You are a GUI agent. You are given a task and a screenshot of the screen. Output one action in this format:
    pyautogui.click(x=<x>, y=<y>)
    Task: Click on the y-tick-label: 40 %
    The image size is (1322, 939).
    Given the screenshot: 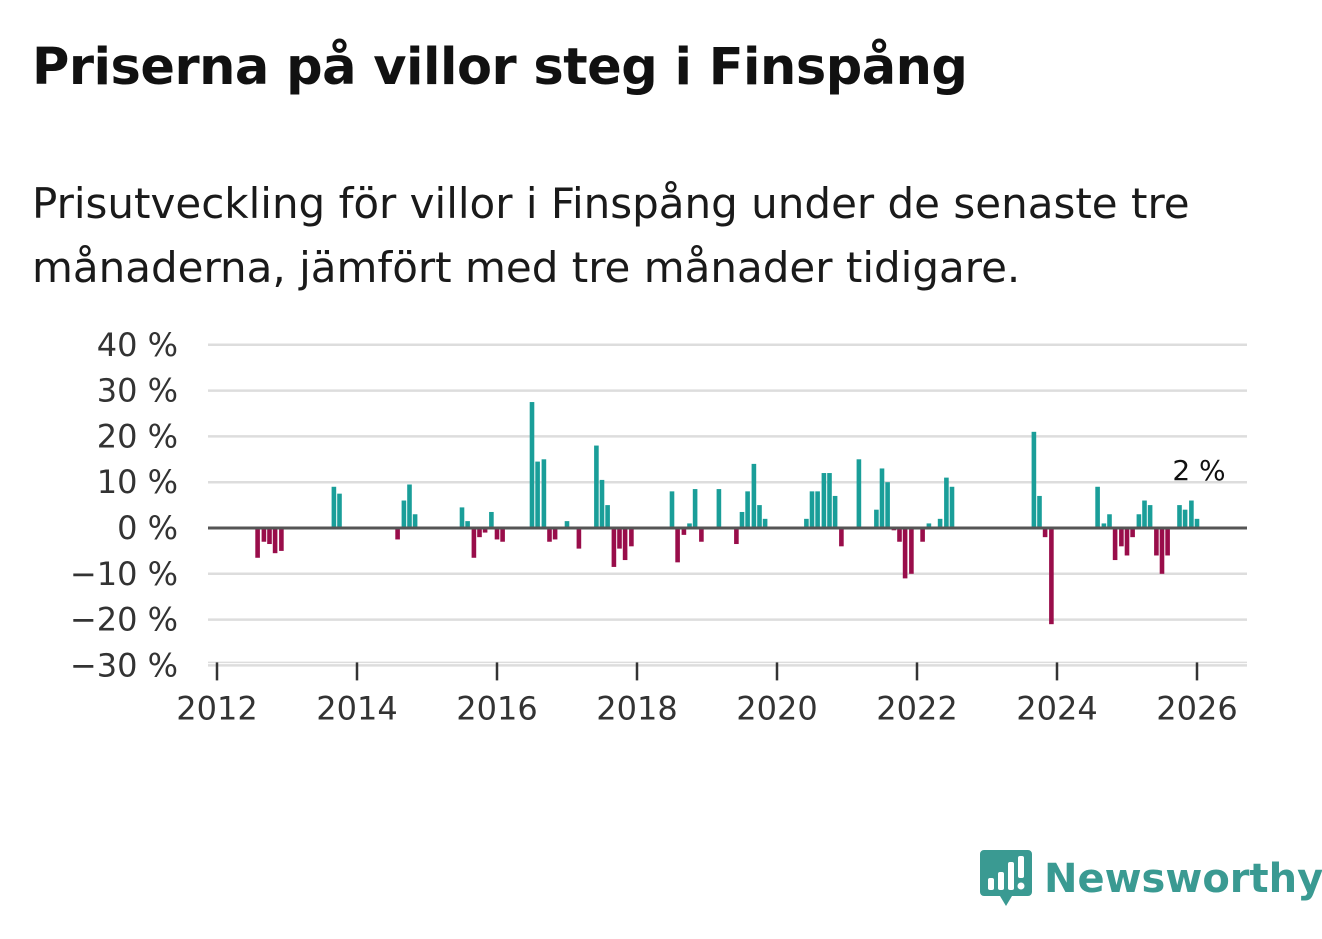 What is the action you would take?
    pyautogui.click(x=137, y=345)
    